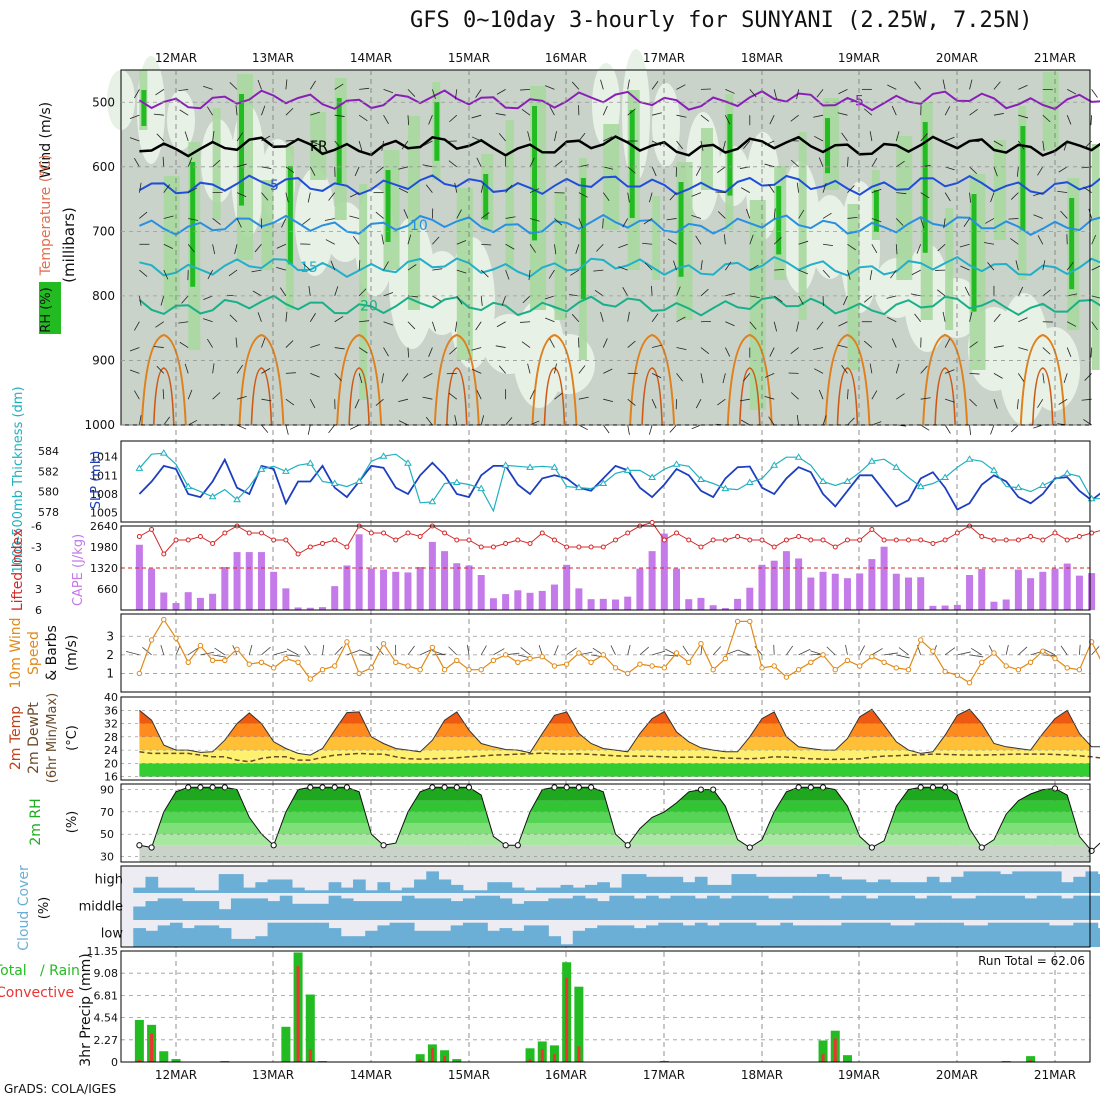 This screenshot has width=1100, height=1100. Describe the element at coordinates (509, 195) in the screenshot. I see `rh-moist-band` at that location.